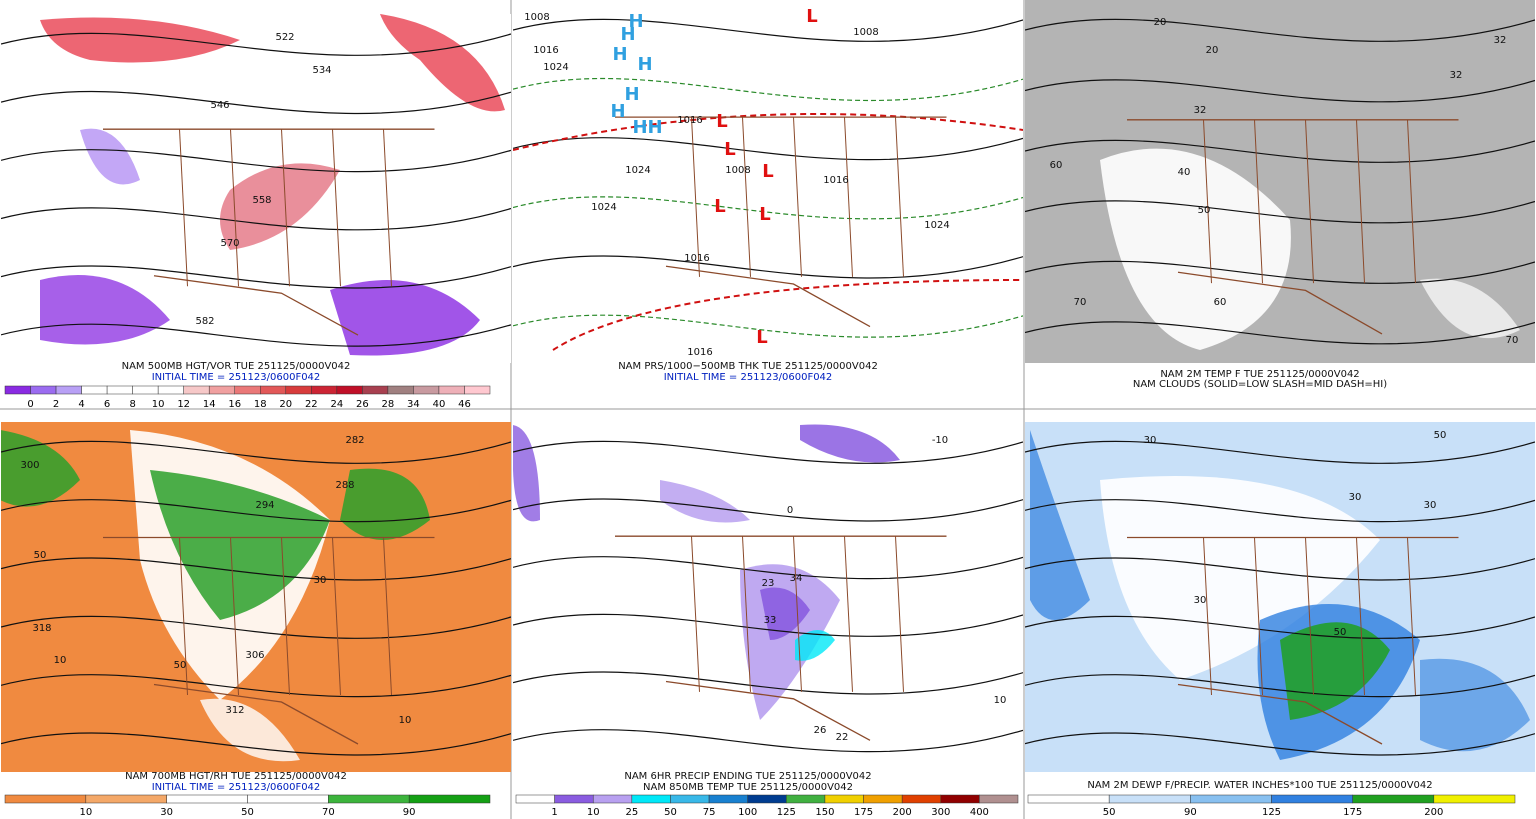 Image resolution: width=1536 pixels, height=819 pixels. What do you see at coordinates (824, 812) in the screenshot?
I see `colorbar-label: 150` at bounding box center [824, 812].